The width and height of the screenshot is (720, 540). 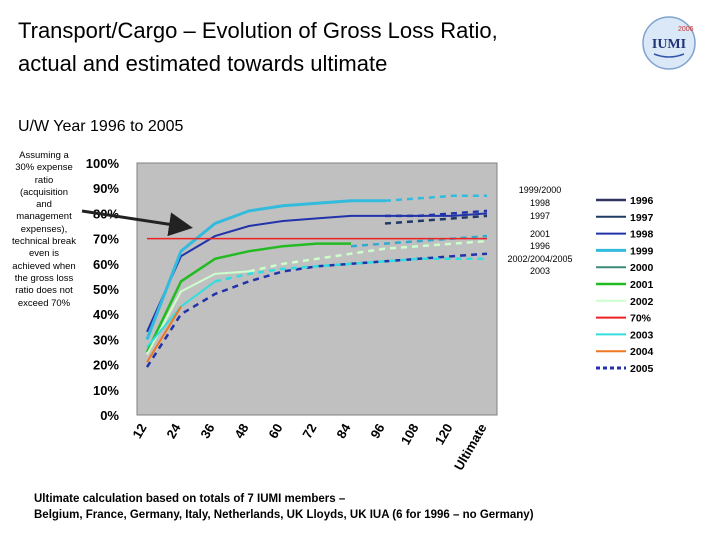 I want to click on logo-text: IUMI, so click(x=669, y=44).